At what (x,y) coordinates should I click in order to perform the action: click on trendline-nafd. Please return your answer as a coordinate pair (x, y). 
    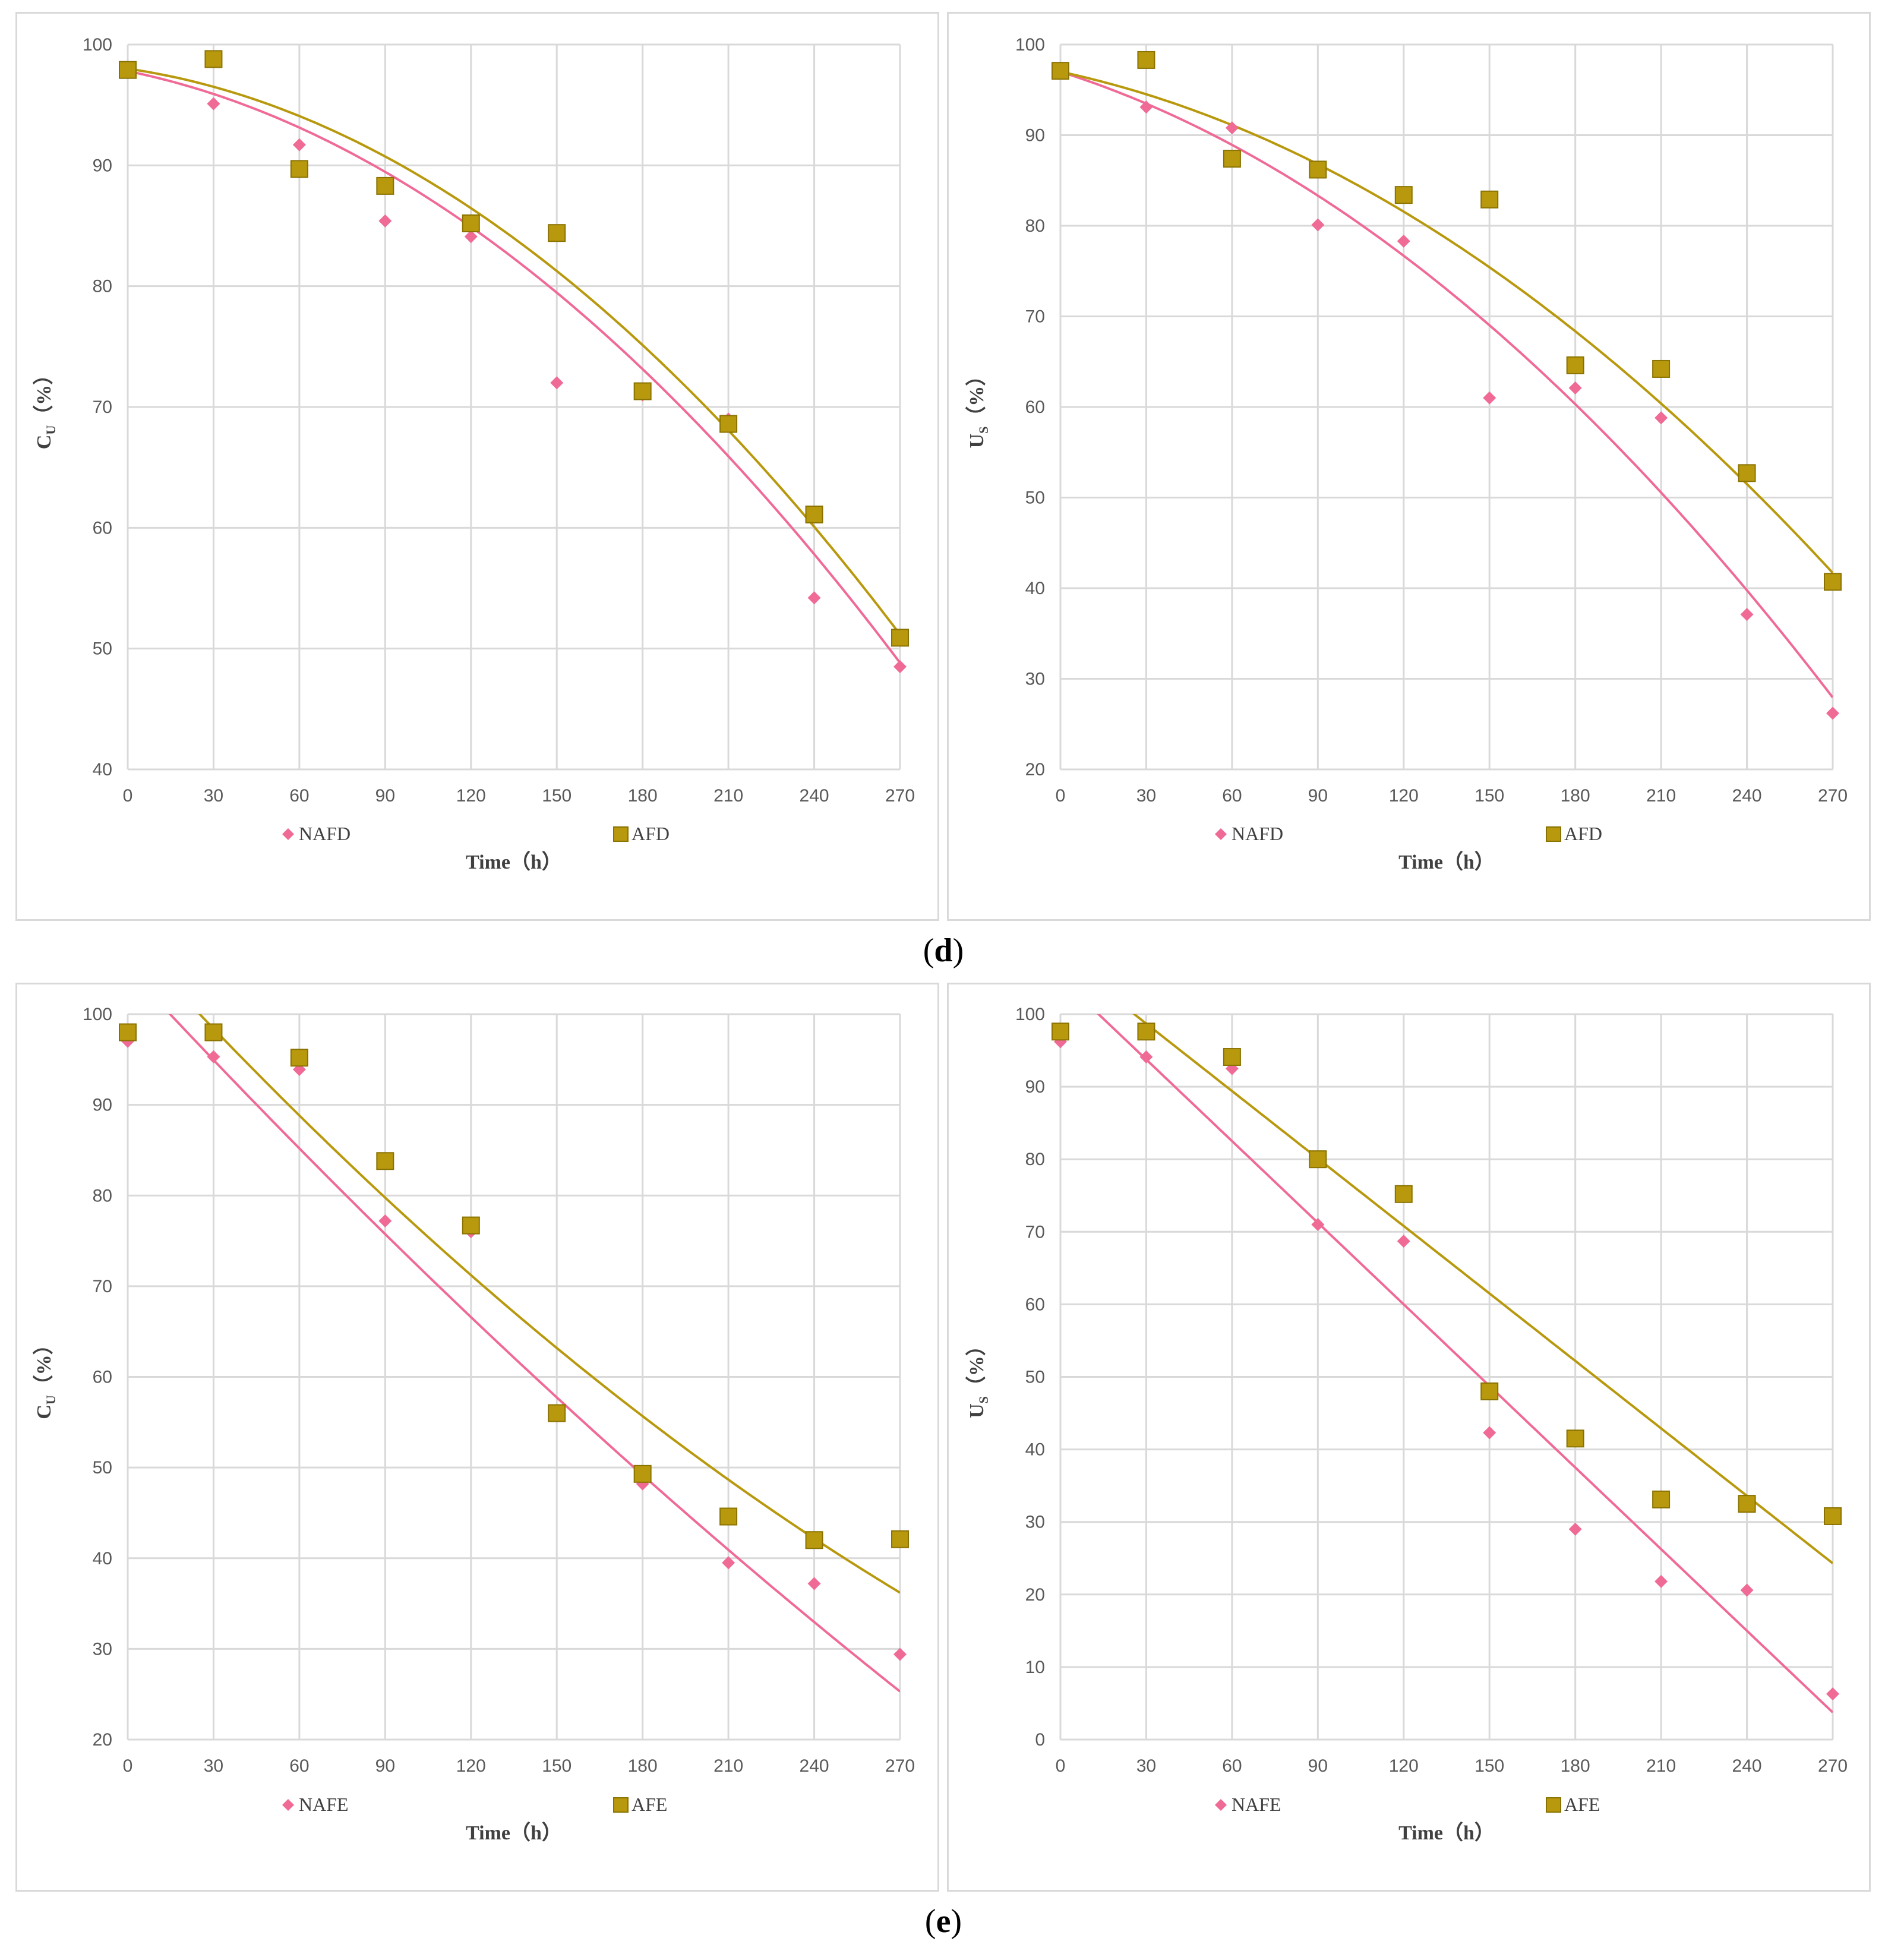
    Looking at the image, I should click on (514, 367).